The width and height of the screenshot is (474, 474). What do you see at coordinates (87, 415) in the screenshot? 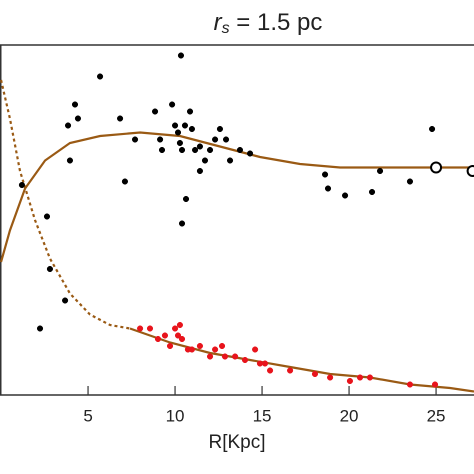
I see `x-tick-label: 5` at bounding box center [87, 415].